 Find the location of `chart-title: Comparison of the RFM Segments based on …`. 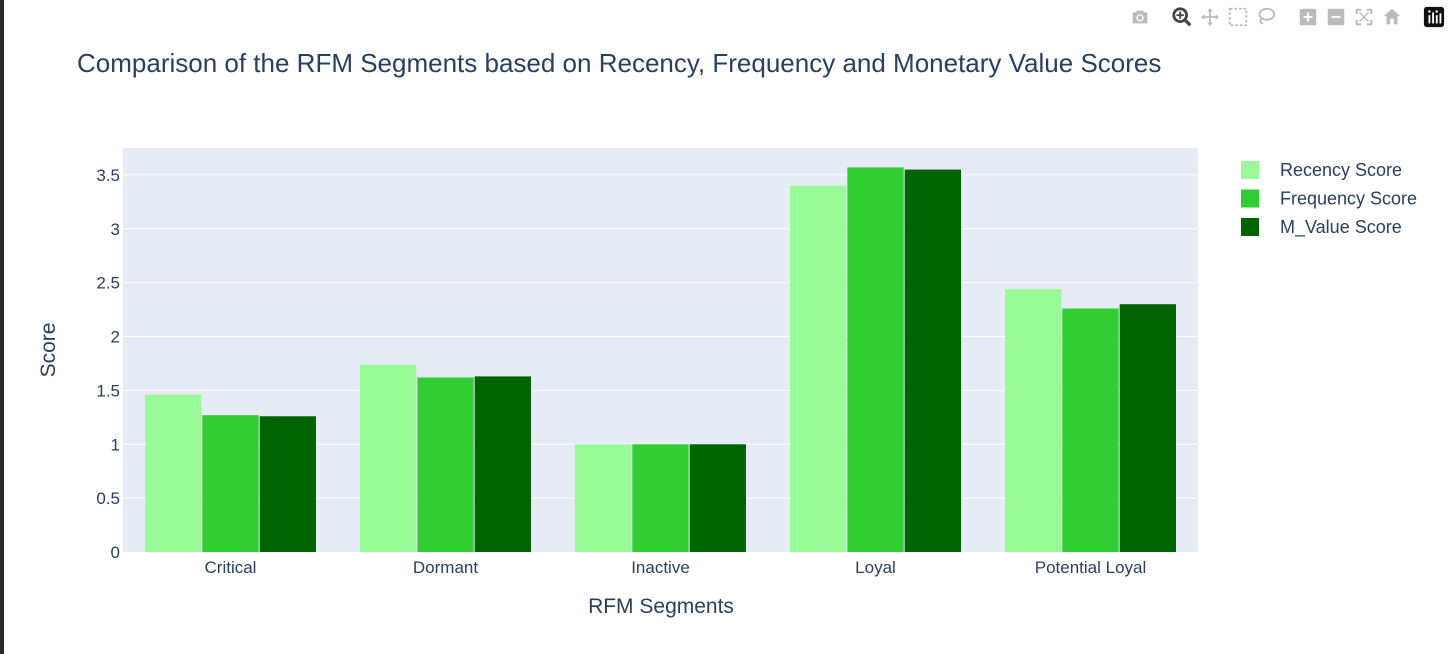

chart-title: Comparison of the RFM Segments based on … is located at coordinates (619, 63).